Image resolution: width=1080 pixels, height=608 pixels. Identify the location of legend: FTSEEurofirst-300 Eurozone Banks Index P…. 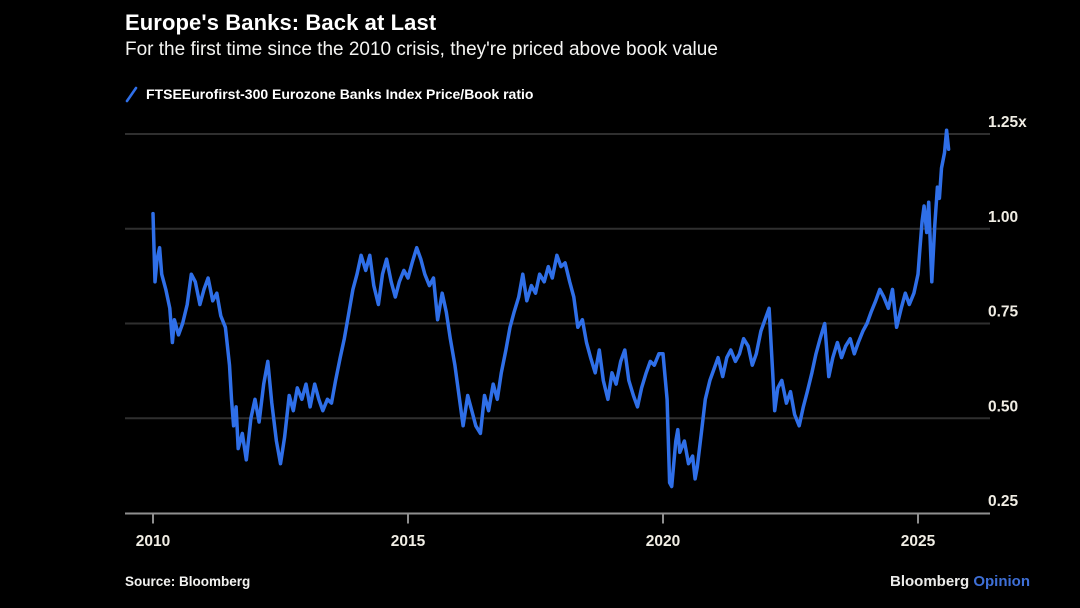
(329, 94).